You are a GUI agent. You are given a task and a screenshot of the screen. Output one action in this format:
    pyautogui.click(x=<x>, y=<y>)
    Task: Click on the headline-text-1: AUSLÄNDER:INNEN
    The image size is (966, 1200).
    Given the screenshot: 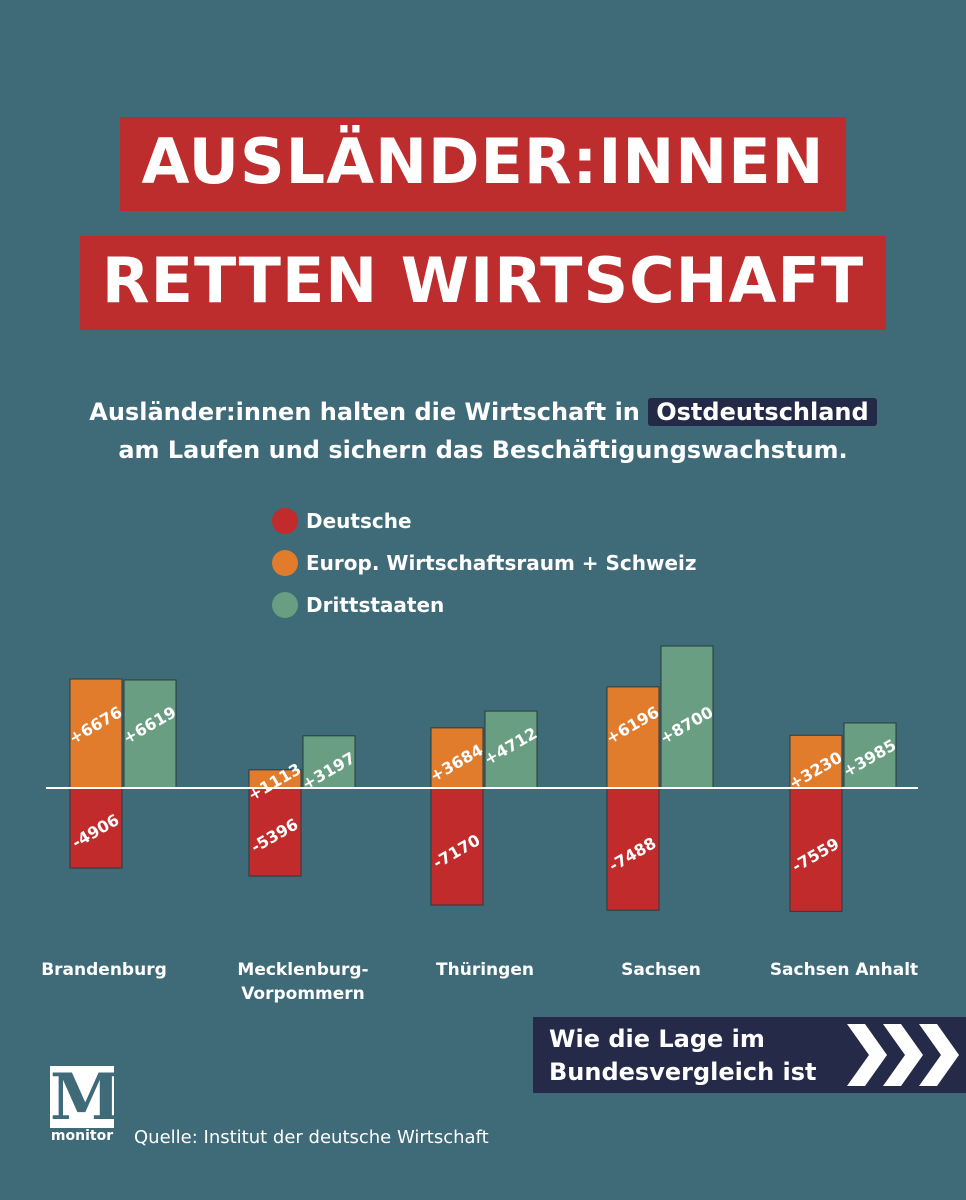 What is the action you would take?
    pyautogui.click(x=483, y=164)
    